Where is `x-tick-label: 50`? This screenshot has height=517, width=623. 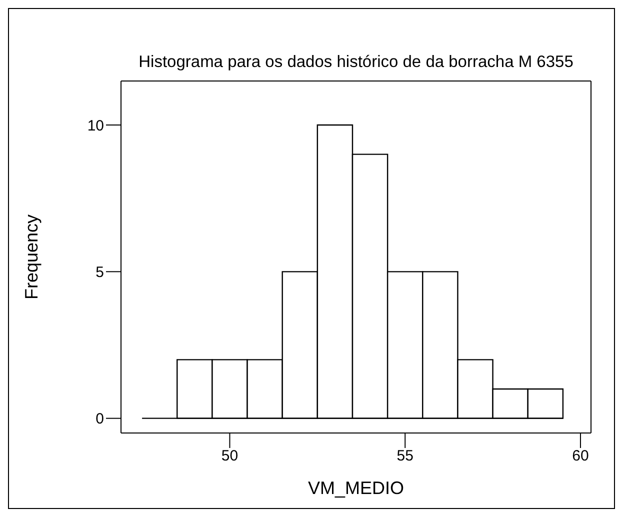 x-tick-label: 50 is located at coordinates (229, 456).